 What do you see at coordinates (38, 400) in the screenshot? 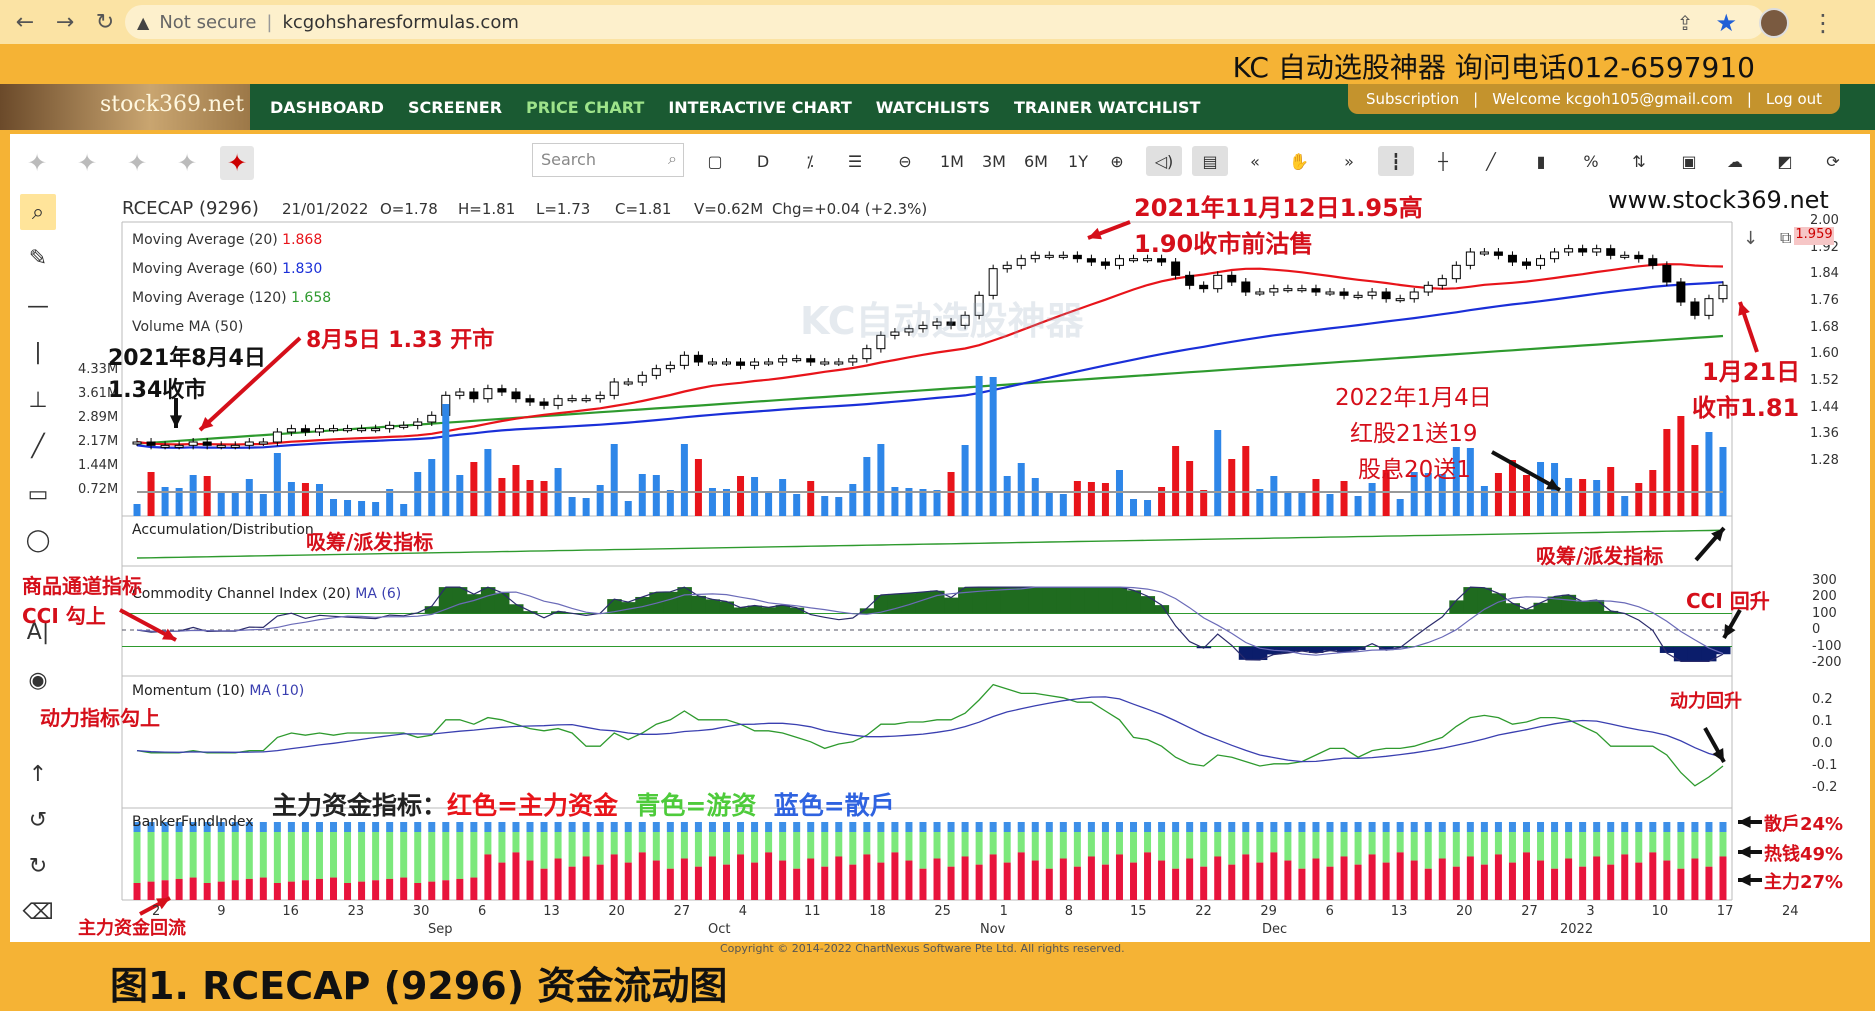
I see `arrow-up-line-icon: ⊥` at bounding box center [38, 400].